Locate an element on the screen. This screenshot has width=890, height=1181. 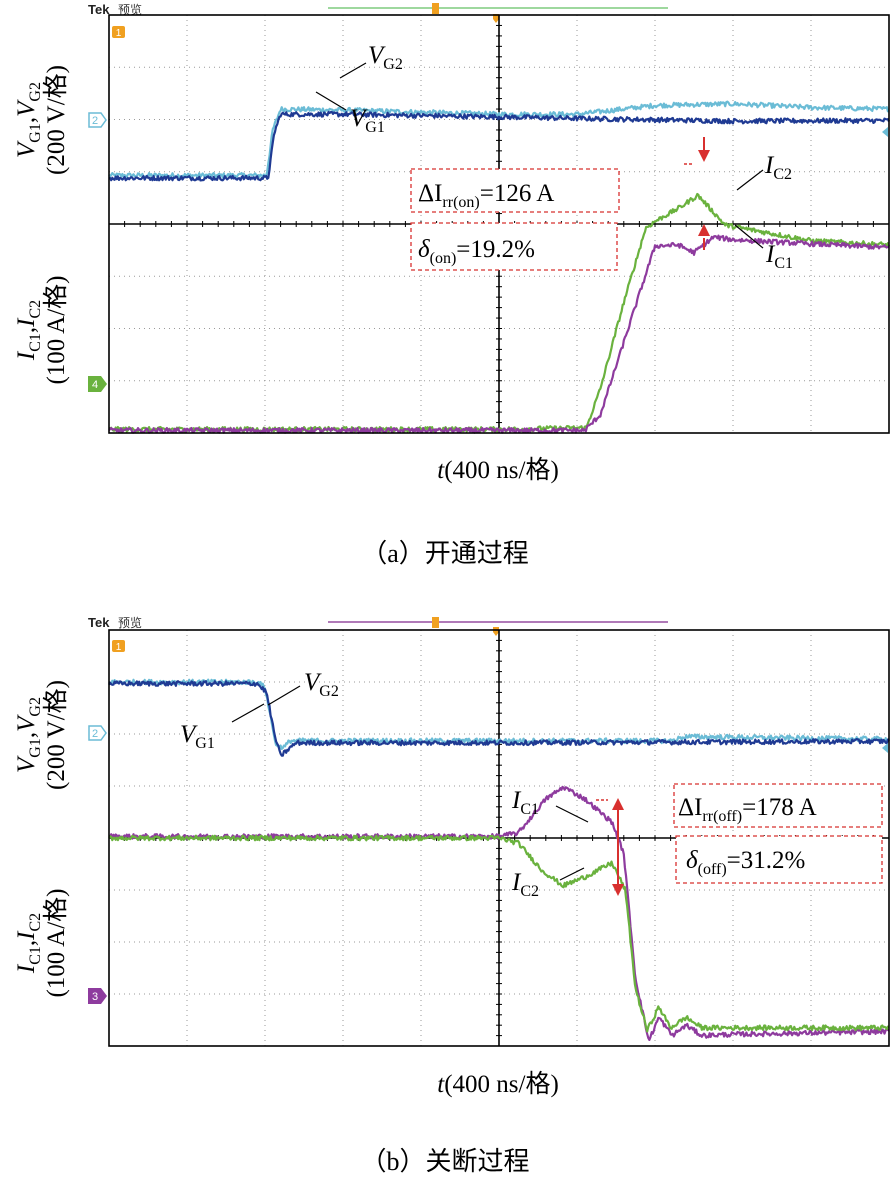
annotation-delta-irr-off: ΔIrr(off)=178 A is located at coordinates (778, 805).